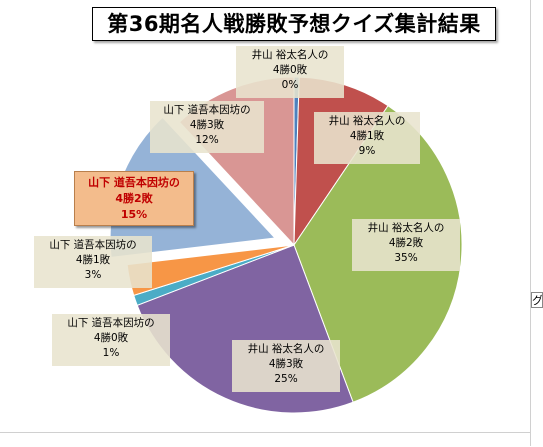 This screenshot has width=543, height=447. What do you see at coordinates (207, 140) in the screenshot?
I see `slice-percent: 12%` at bounding box center [207, 140].